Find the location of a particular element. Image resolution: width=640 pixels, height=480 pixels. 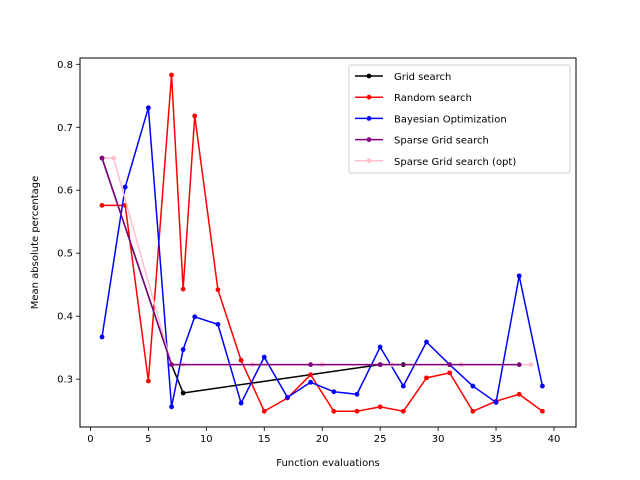

y-tick-label: 0.6 is located at coordinates (65, 191).